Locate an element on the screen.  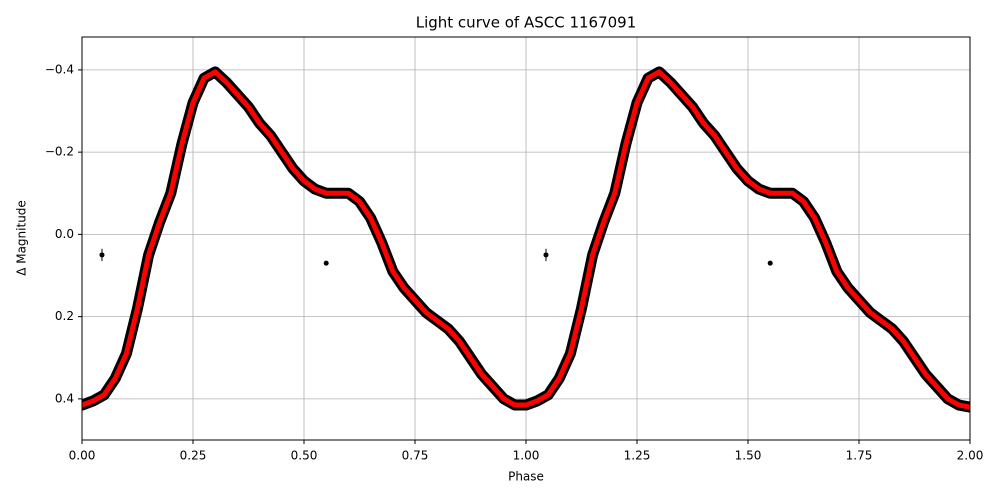
x-tick-label: 0.50 is located at coordinates (304, 456).